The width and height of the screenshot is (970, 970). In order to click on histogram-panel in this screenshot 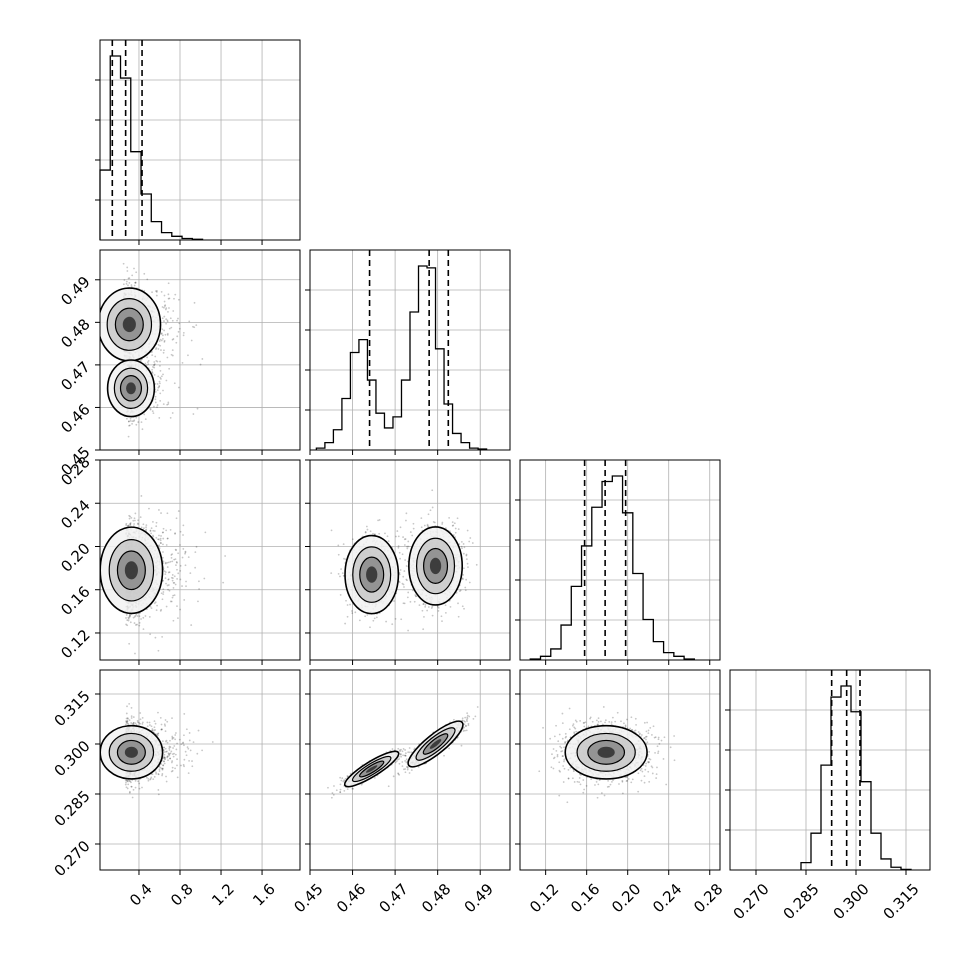, I will do `click(618, 562)`.